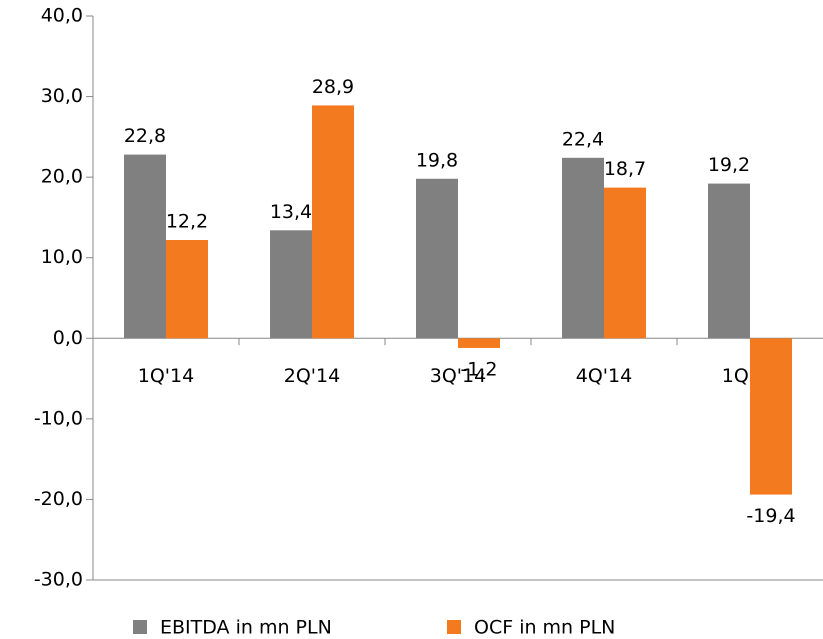  I want to click on y-tick-label: 30,0, so click(62, 96).